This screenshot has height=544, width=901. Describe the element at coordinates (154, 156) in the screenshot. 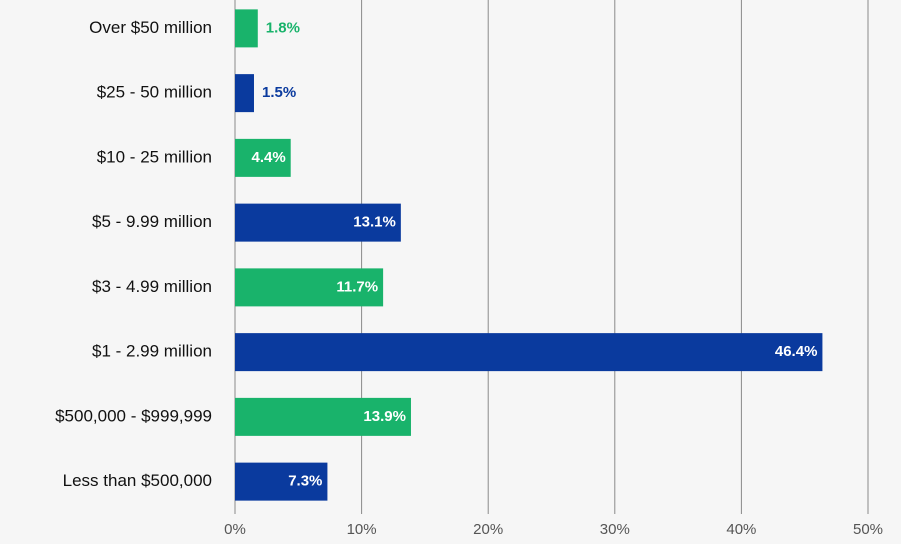

I see `y-tick-label: $10 - 25 million` at that location.